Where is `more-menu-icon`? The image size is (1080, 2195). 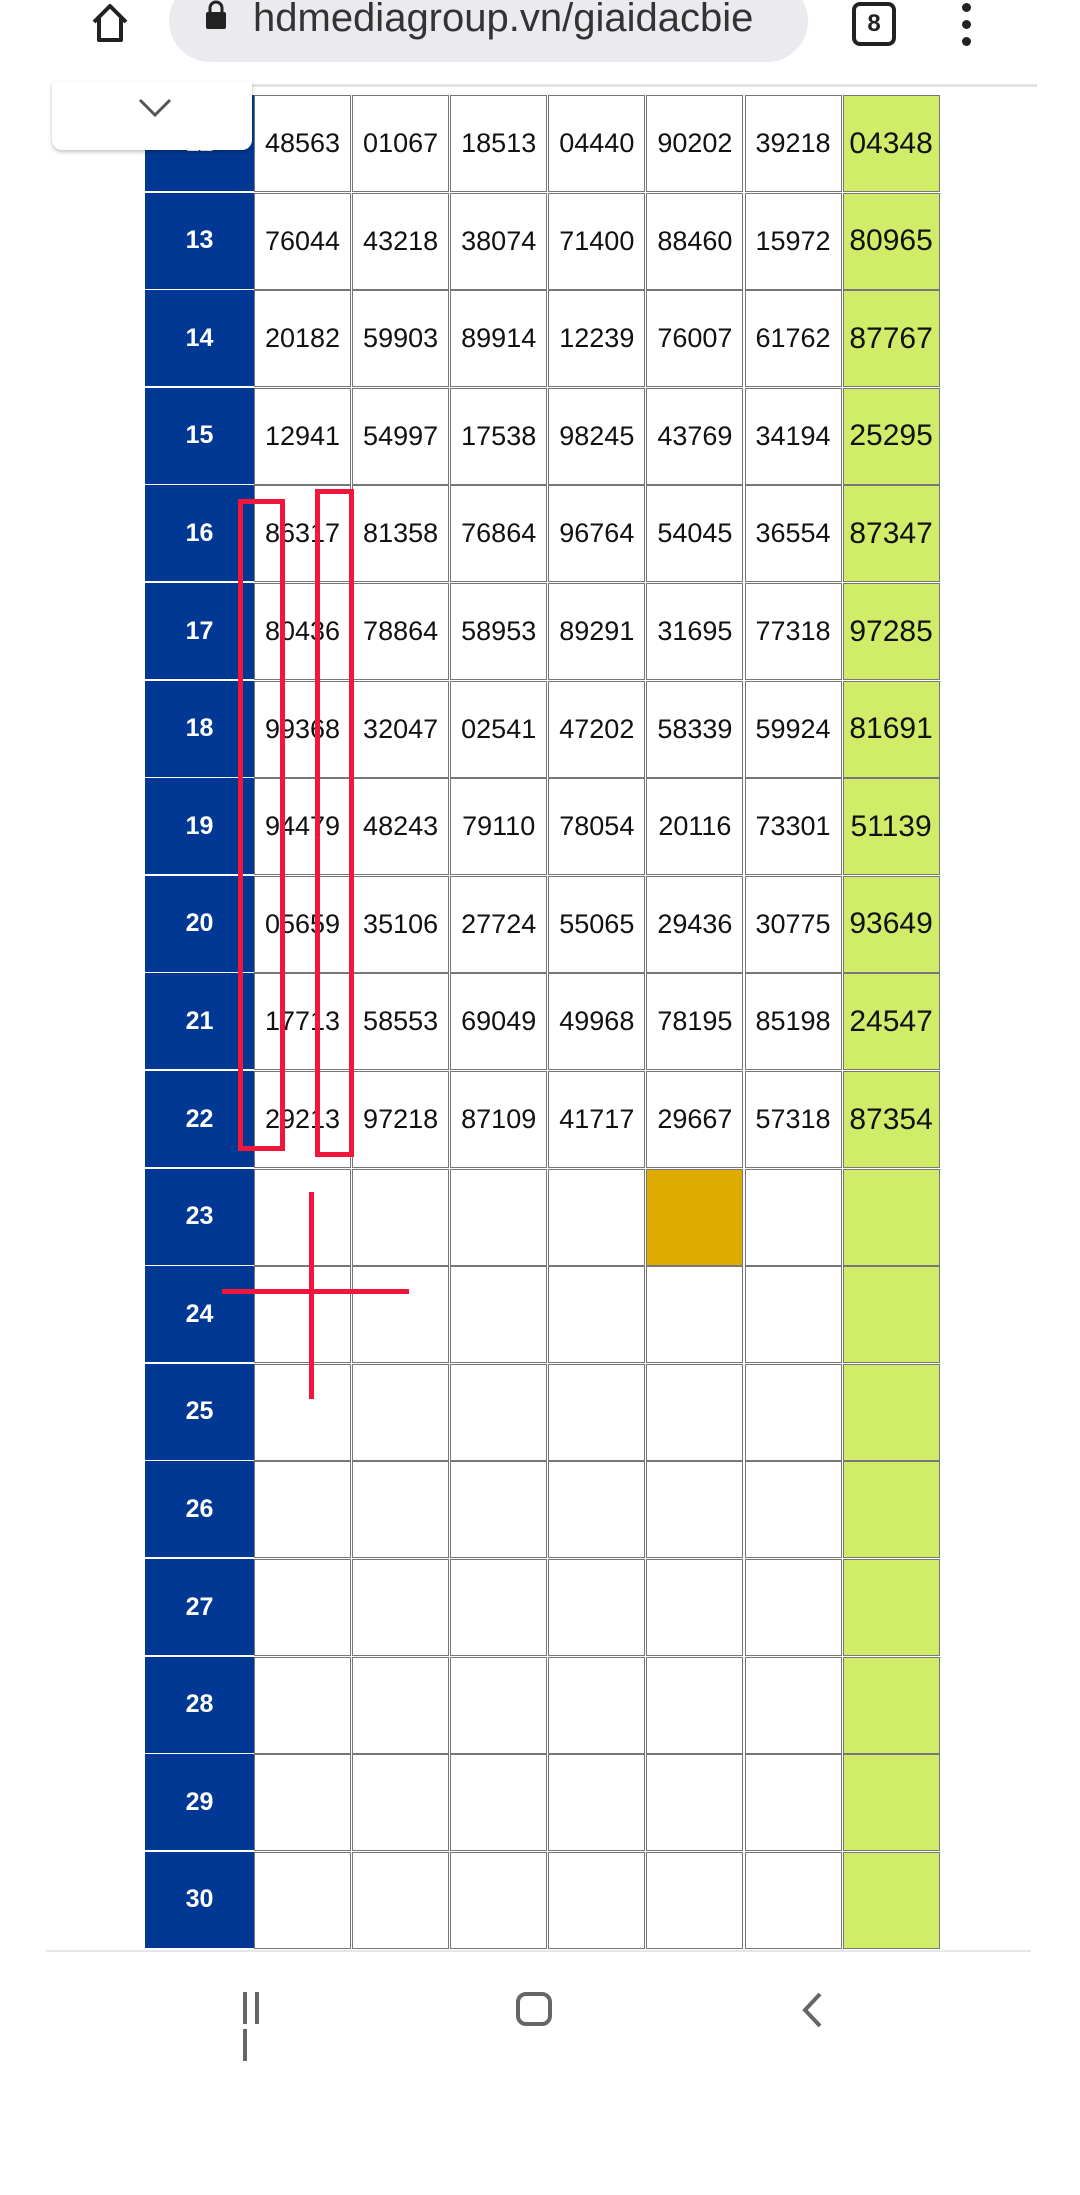 more-menu-icon is located at coordinates (966, 23).